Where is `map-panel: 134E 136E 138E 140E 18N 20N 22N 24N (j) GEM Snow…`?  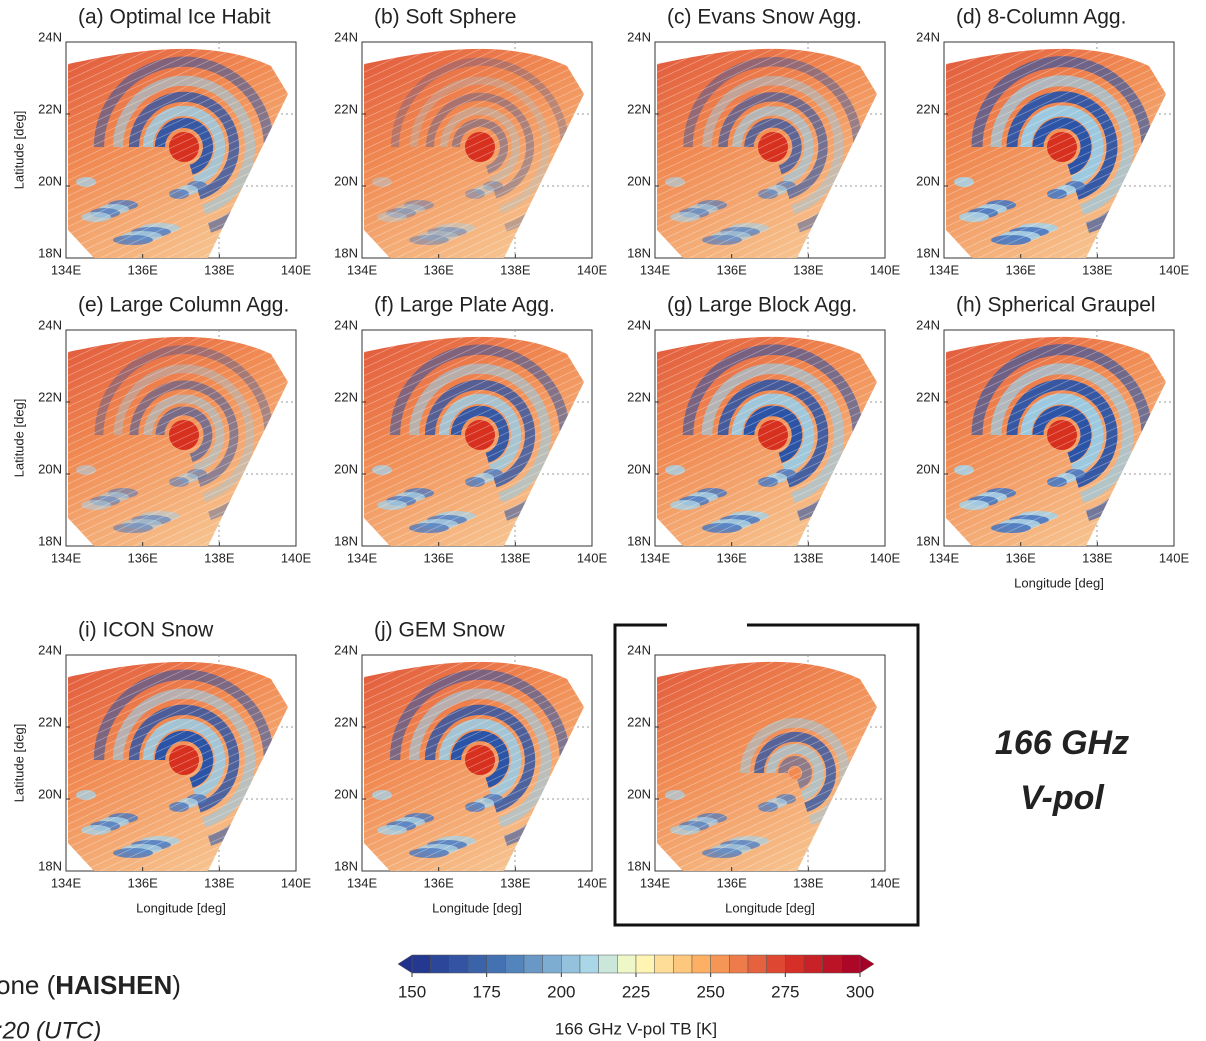 map-panel: 134E 136E 138E 140E 18N 20N 22N 24N (j) GEM Snow… is located at coordinates (470, 767).